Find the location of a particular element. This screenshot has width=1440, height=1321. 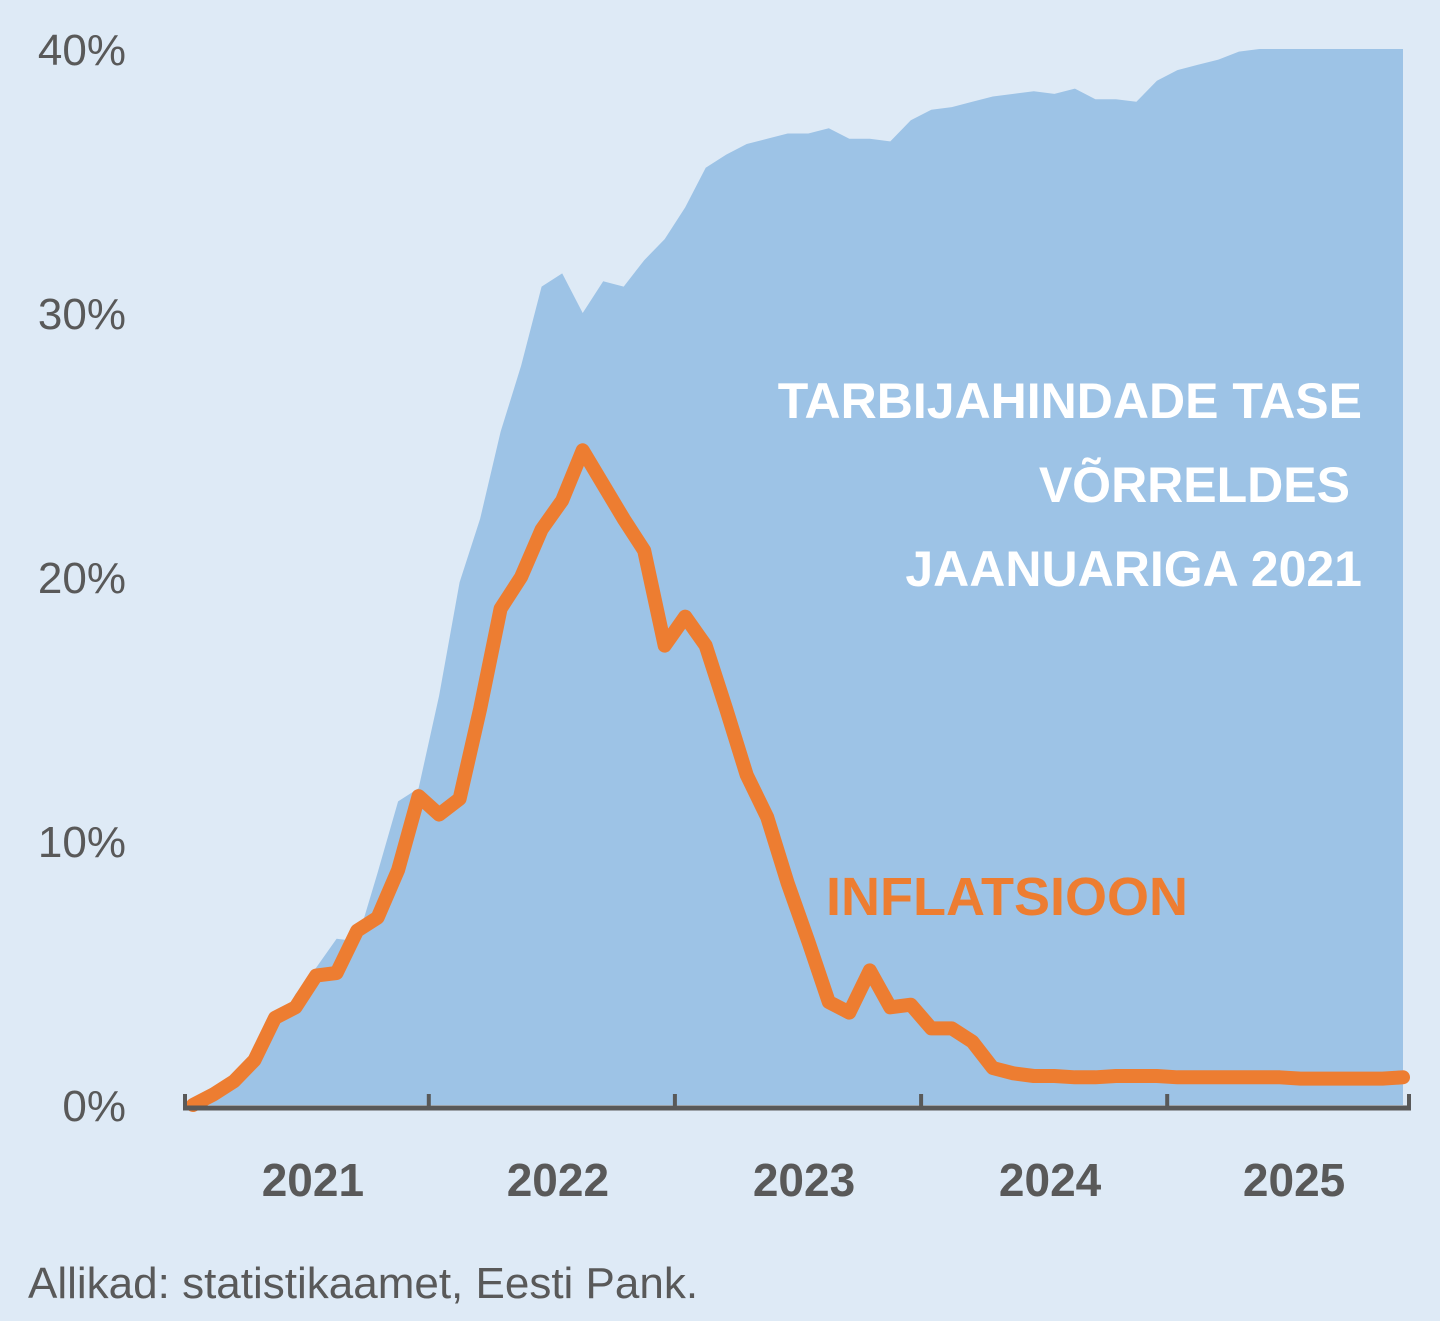

area-annotation-line-1: TARBIJAHINDADE TASE is located at coordinates (1070, 401).